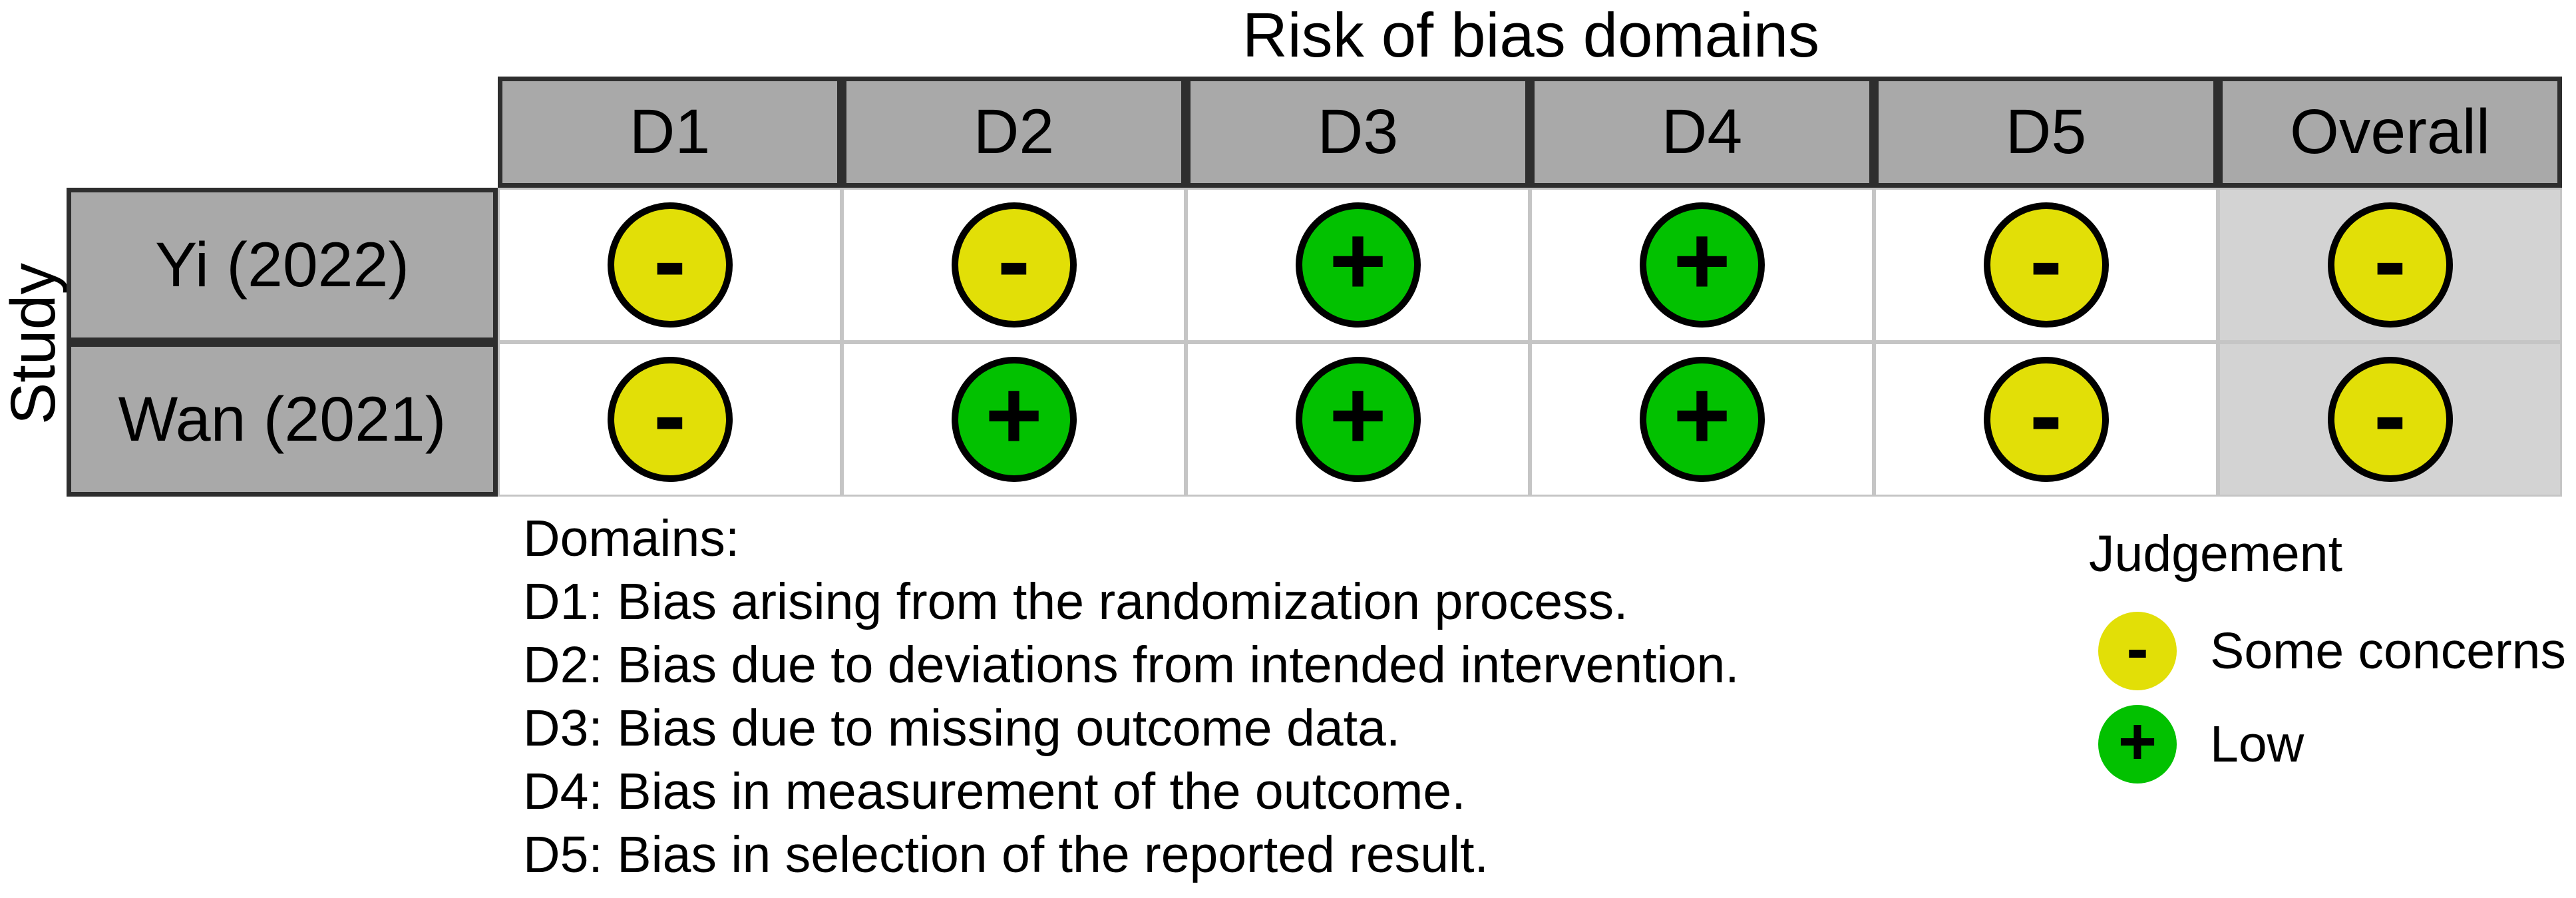 The image size is (2576, 898). Describe the element at coordinates (2327, 698) in the screenshot. I see `judgement-legend-items: - Some concerns + Low` at that location.